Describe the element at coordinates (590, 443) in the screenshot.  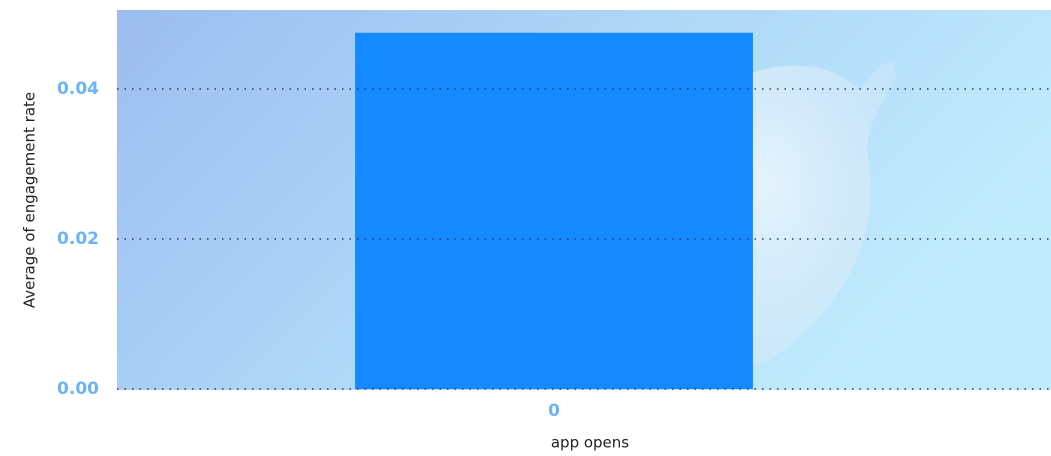
I see `x-axis-title: app opens` at that location.